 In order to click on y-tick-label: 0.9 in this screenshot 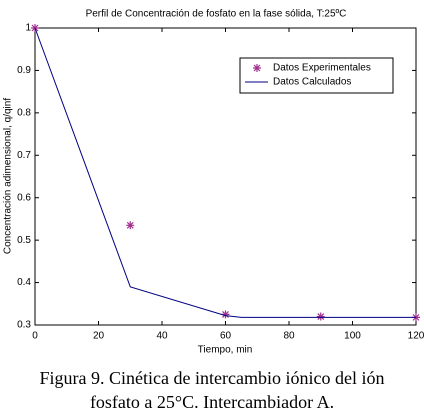, I will do `click(24, 70)`.